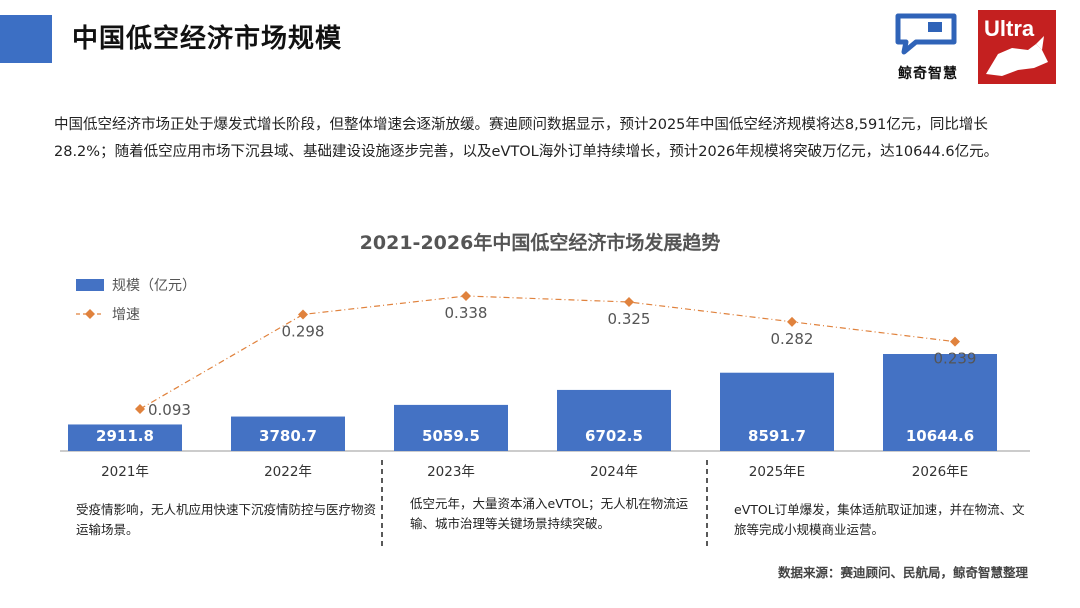 Image resolution: width=1080 pixels, height=608 pixels. Describe the element at coordinates (928, 74) in the screenshot. I see `brand-name: 鲸奇智慧` at that location.